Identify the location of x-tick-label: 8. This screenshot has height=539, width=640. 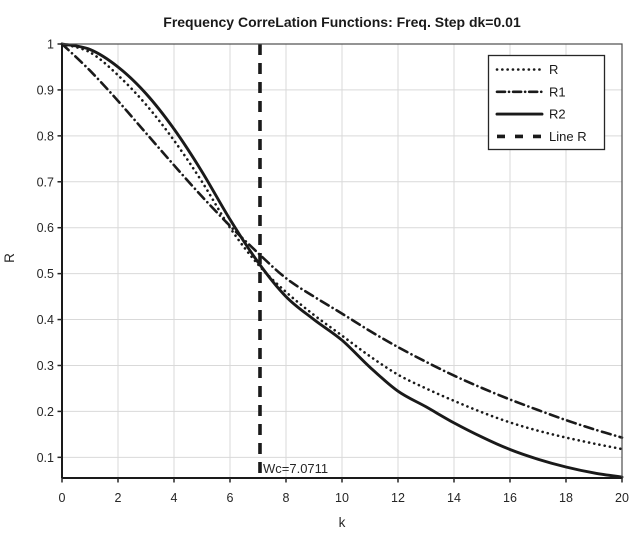
(286, 498).